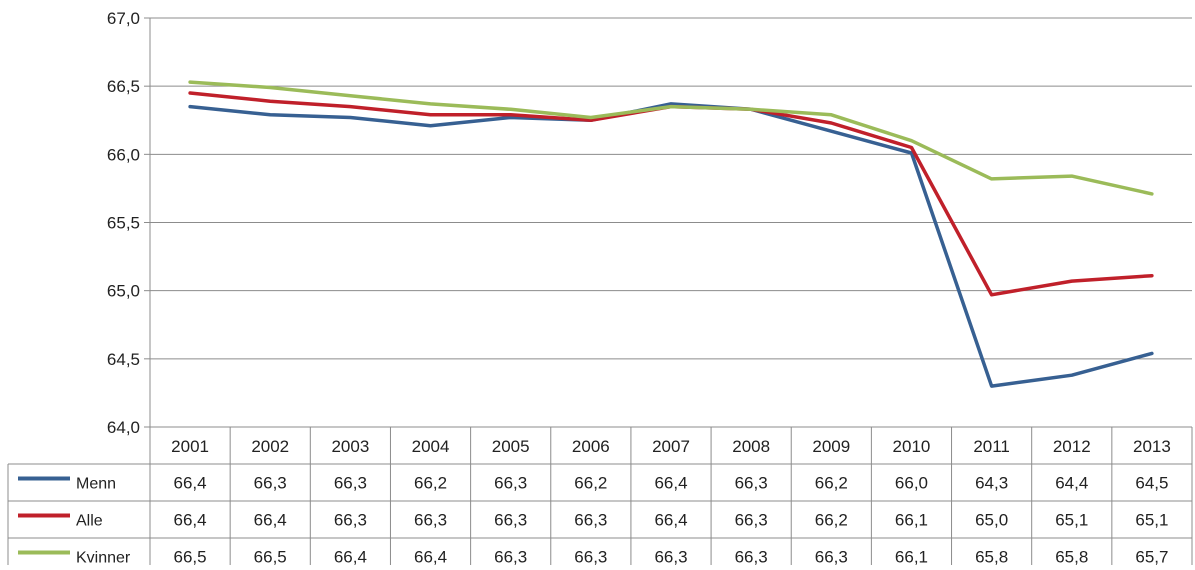  Describe the element at coordinates (591, 446) in the screenshot. I see `x-category-label: 2006` at that location.